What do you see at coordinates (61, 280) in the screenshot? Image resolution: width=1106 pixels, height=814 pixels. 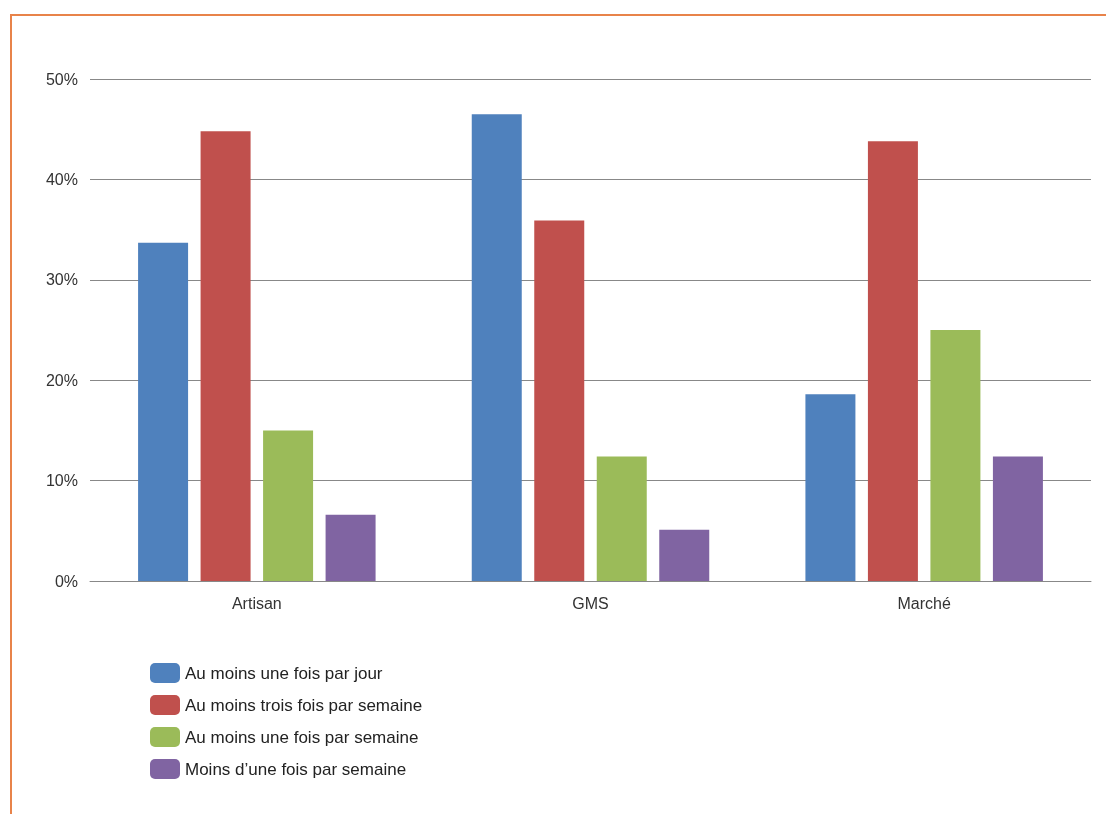 I see `y-tick-label: 30%` at bounding box center [61, 280].